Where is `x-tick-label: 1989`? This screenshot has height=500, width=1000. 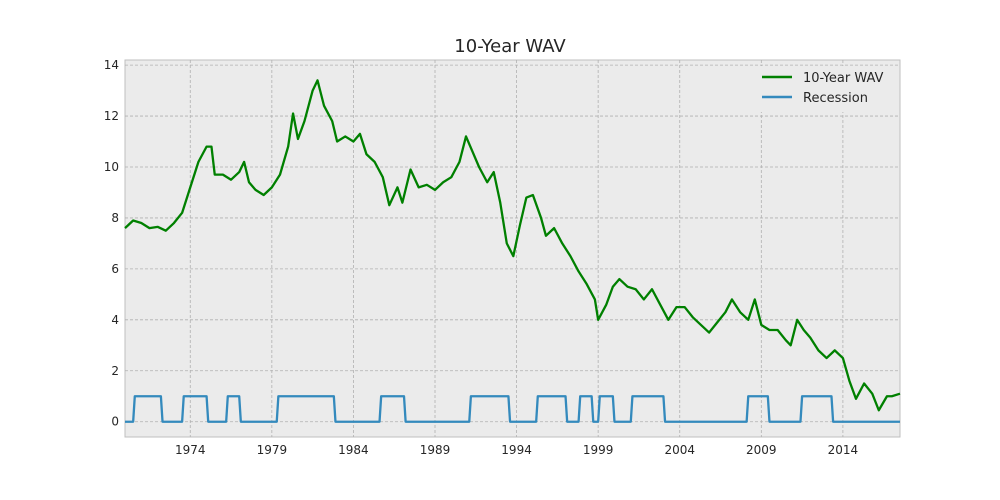
x-tick-label: 1989 is located at coordinates (435, 450).